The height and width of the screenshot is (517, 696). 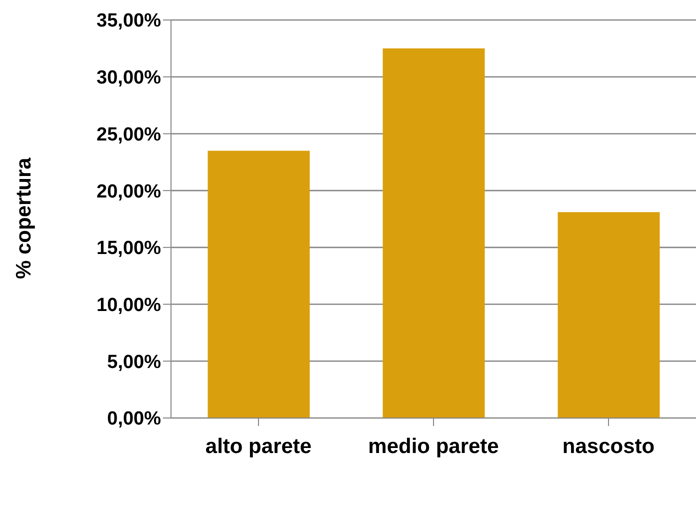 What do you see at coordinates (134, 362) in the screenshot?
I see `y-tick-label: 5,00%` at bounding box center [134, 362].